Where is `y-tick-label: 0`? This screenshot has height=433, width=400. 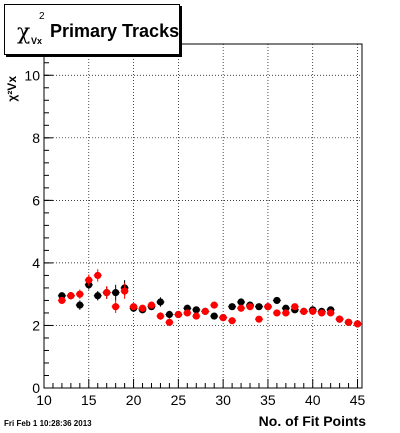
y-tick-label: 0 is located at coordinates (36, 388).